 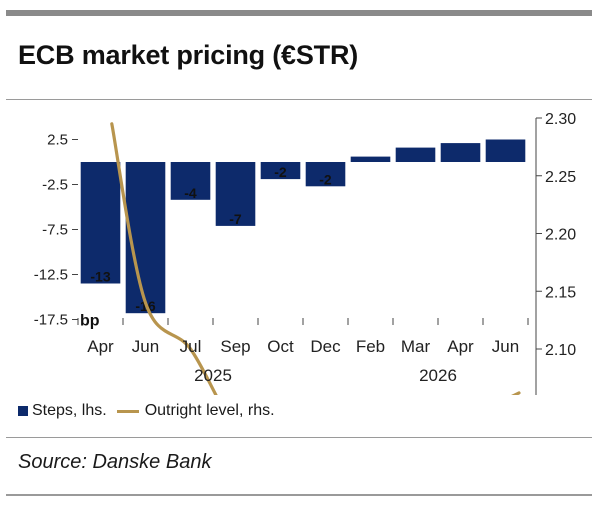 I want to click on chart-title: ECB market pricing (€STR), so click(x=188, y=55).